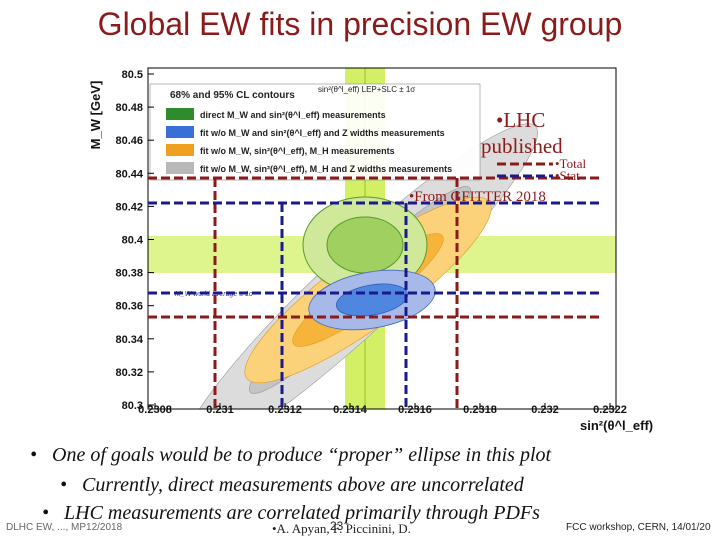  I want to click on y-tick-label: 80.46, so click(129, 141).